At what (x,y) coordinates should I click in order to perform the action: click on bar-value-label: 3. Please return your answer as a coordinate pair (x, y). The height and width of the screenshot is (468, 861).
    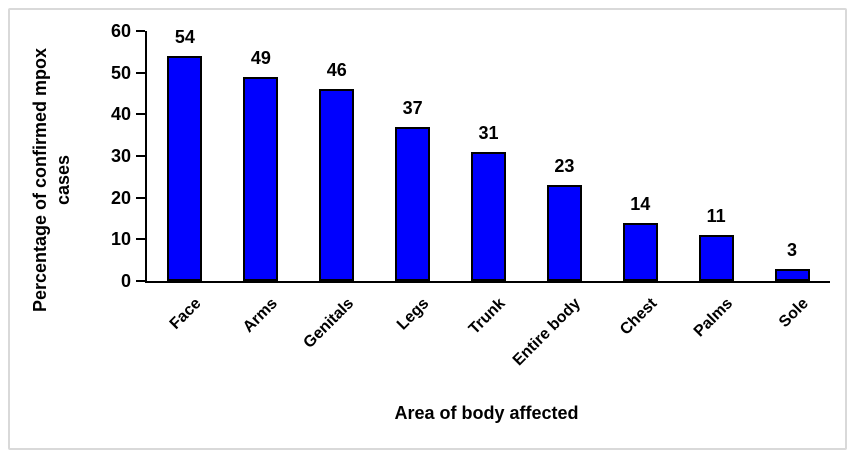
    Looking at the image, I should click on (792, 249).